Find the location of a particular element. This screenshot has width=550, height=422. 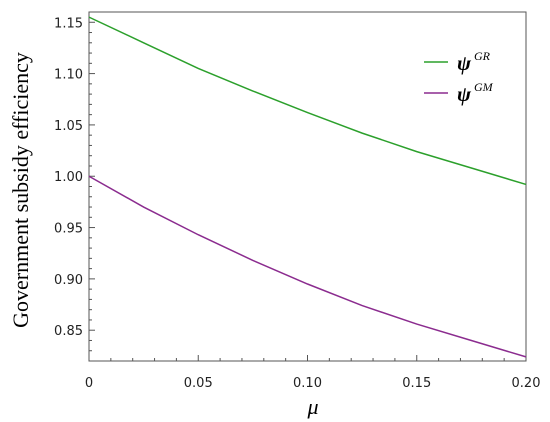

legend-superscript: GM is located at coordinates (484, 87).